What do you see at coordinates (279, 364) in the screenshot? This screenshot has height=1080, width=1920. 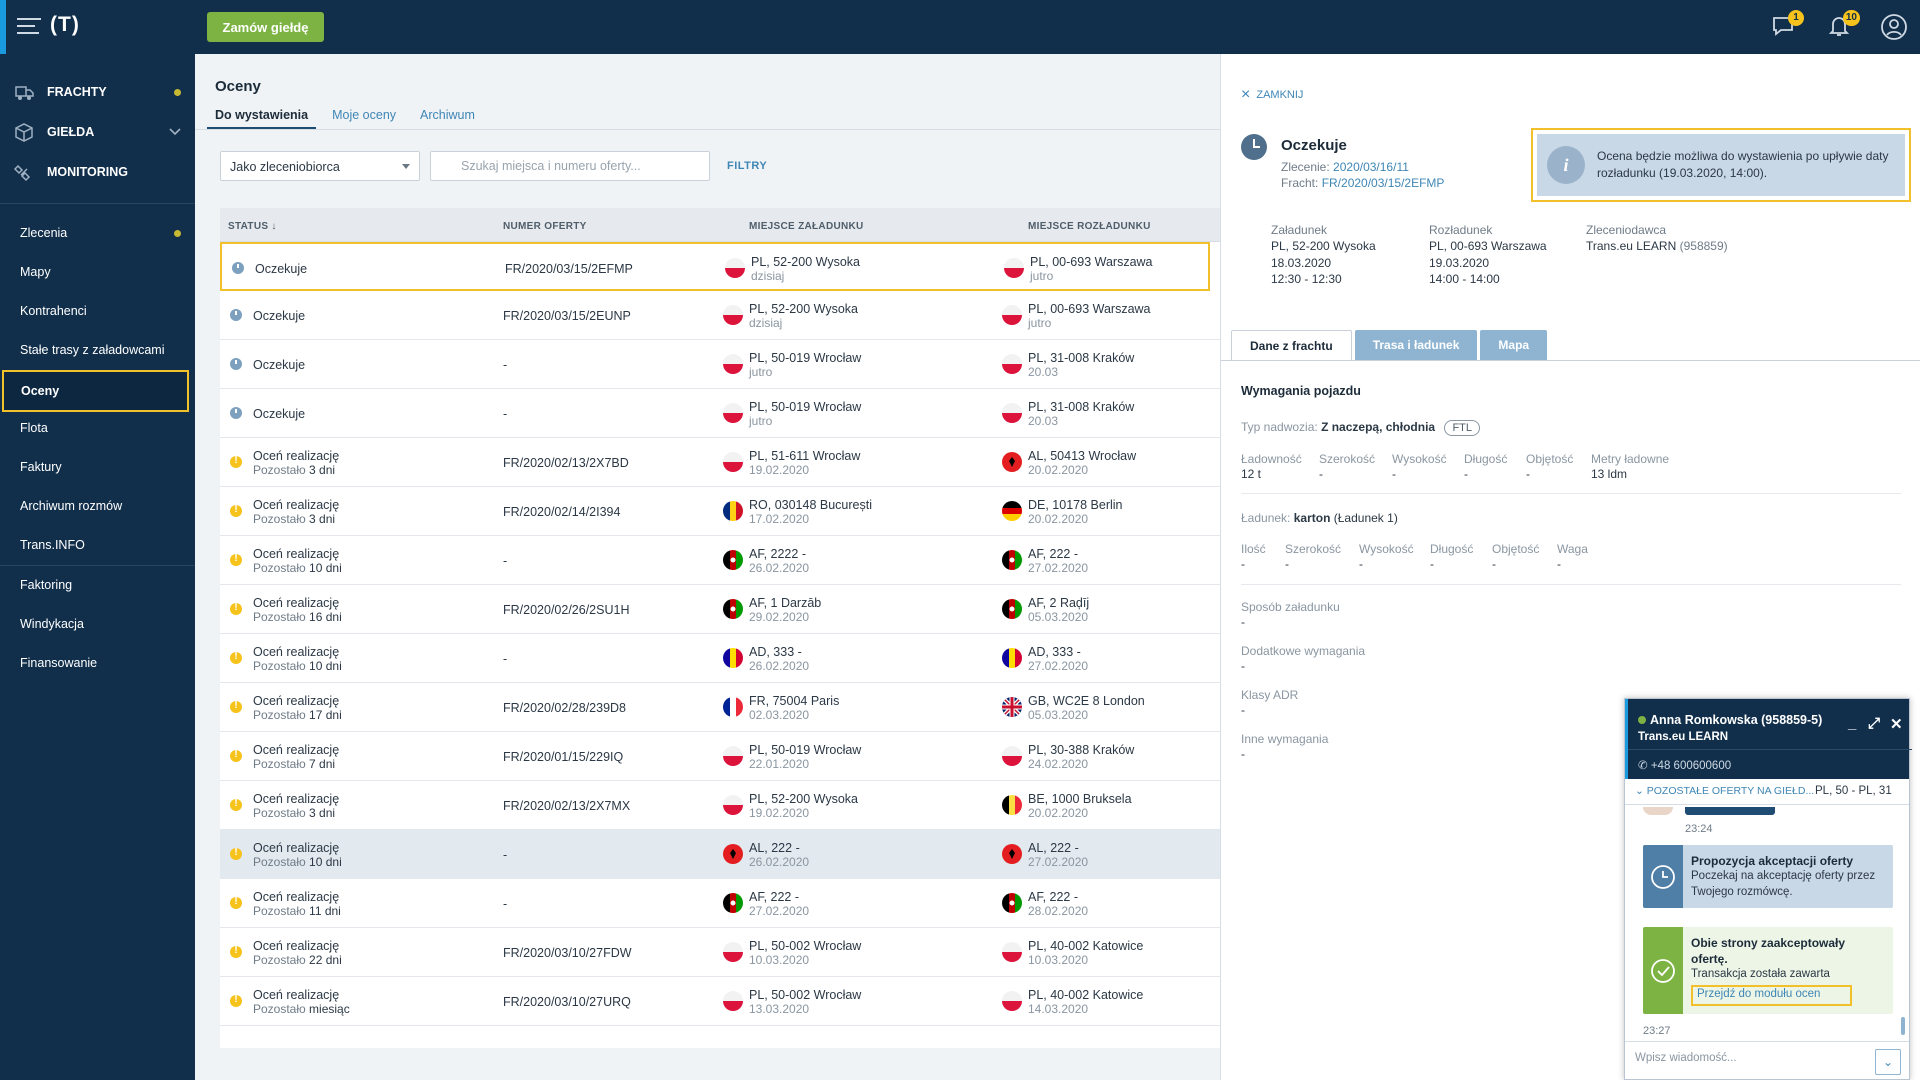 I see `status-cell: Oczekuje` at bounding box center [279, 364].